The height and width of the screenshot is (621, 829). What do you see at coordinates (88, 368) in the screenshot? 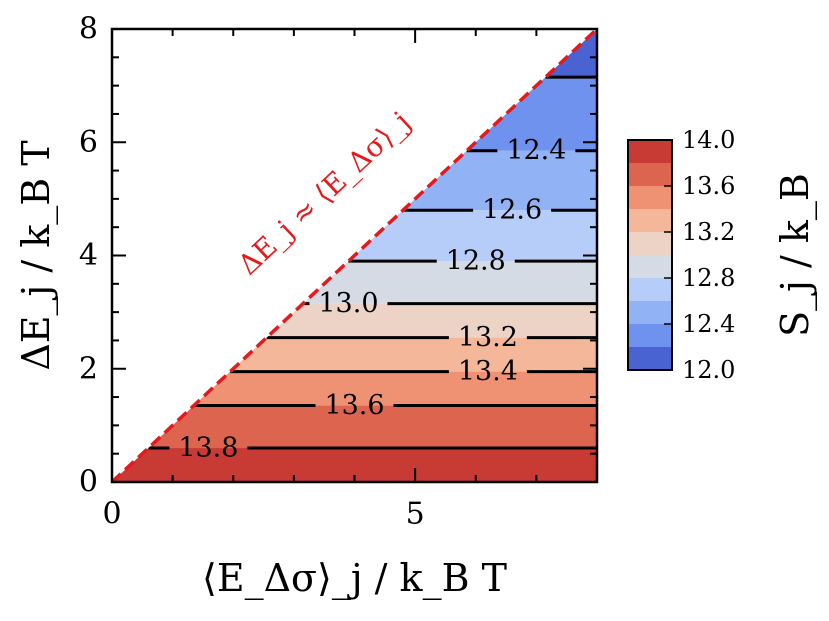
I see `y-tick-label: 2` at bounding box center [88, 368].